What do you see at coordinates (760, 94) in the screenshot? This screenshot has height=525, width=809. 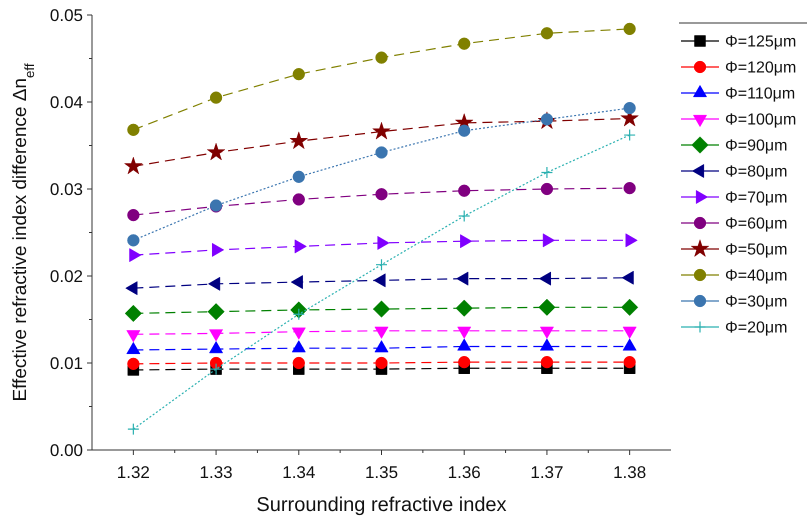 I see `legend-label: Φ=110μm` at bounding box center [760, 94].